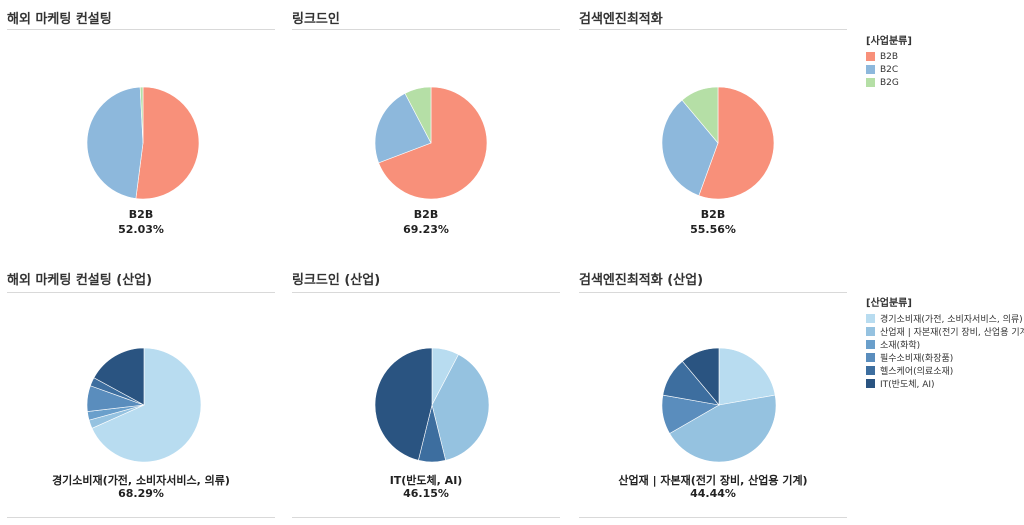  I want to click on panel-title: 해외 마케팅 컨설팅, so click(59, 19).